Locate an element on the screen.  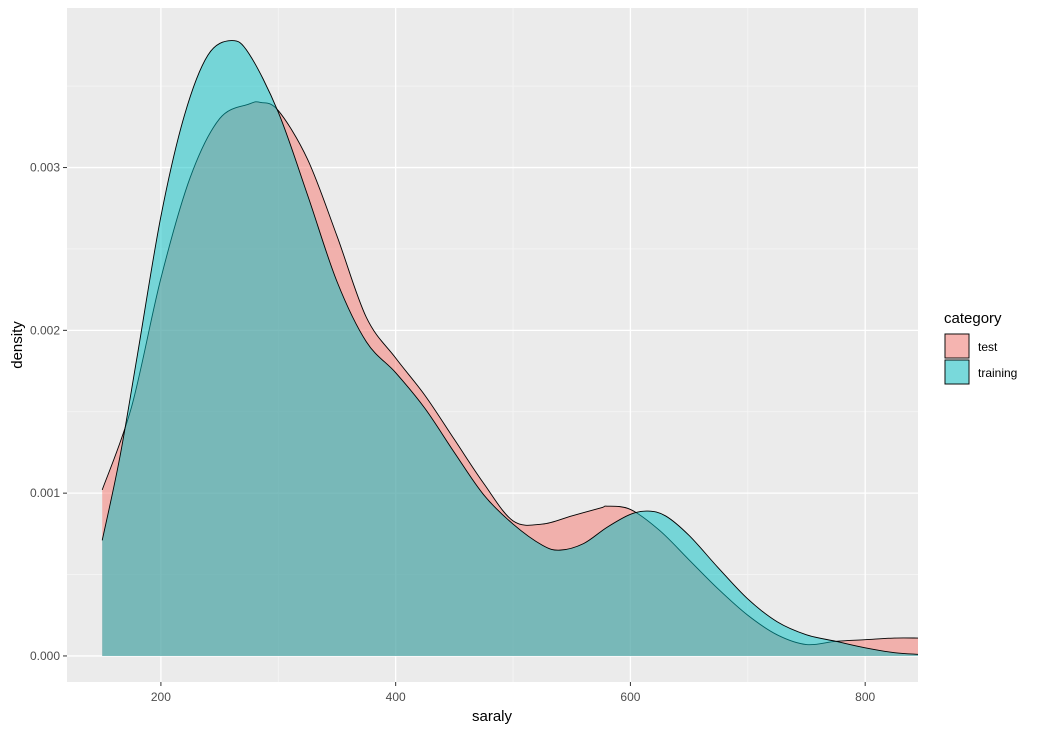
x-axis-title: saraly is located at coordinates (492, 716).